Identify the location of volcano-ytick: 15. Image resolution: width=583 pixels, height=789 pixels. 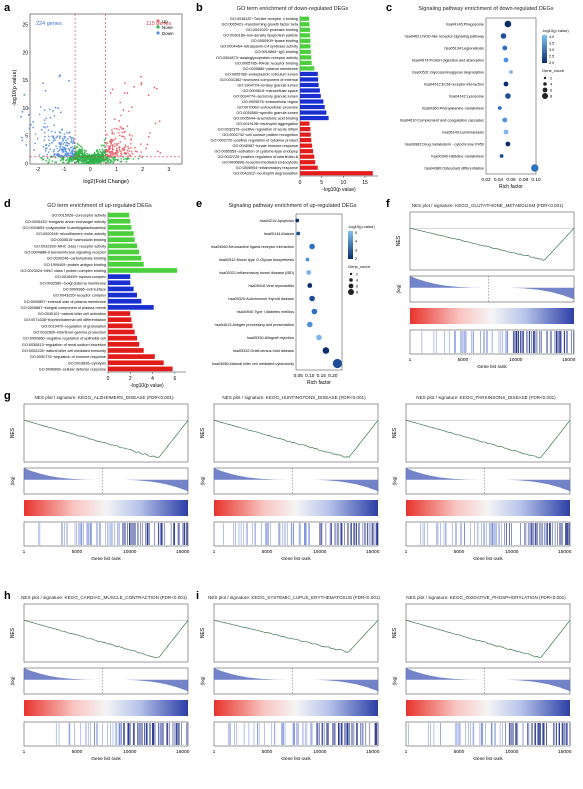
(25, 81).